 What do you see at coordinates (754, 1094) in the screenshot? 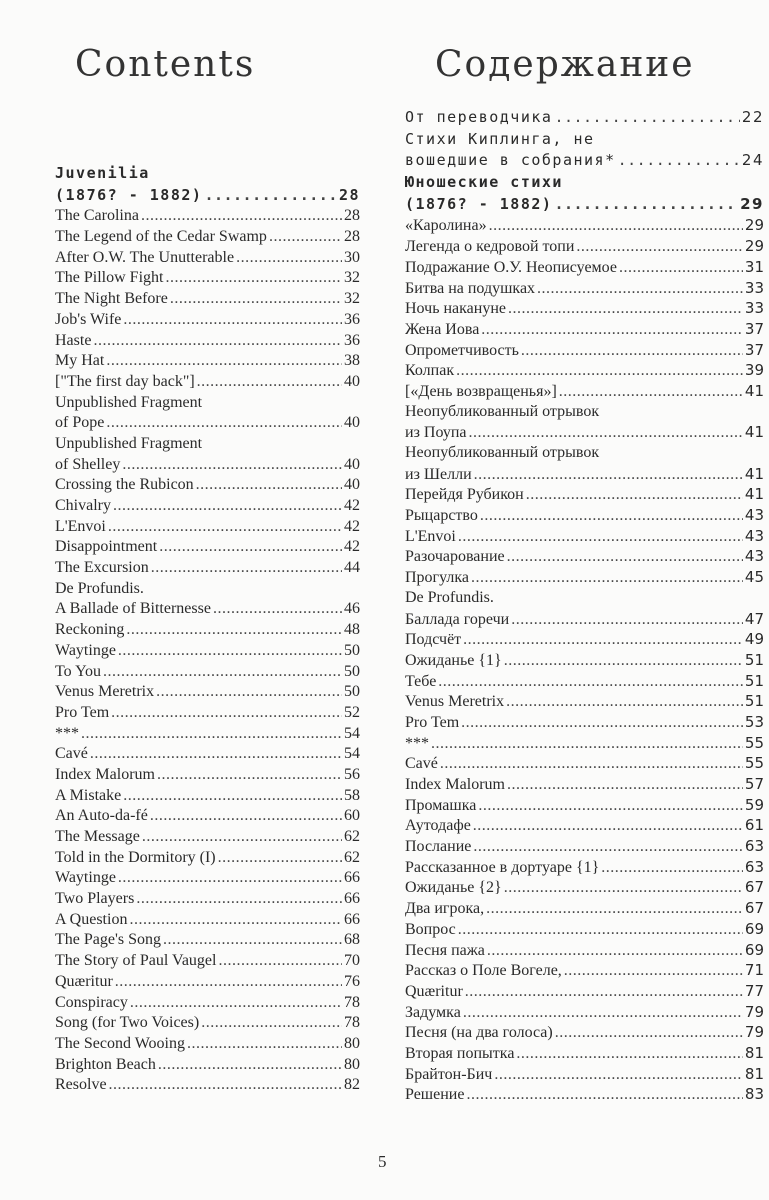
I see `entry-page: 83` at bounding box center [754, 1094].